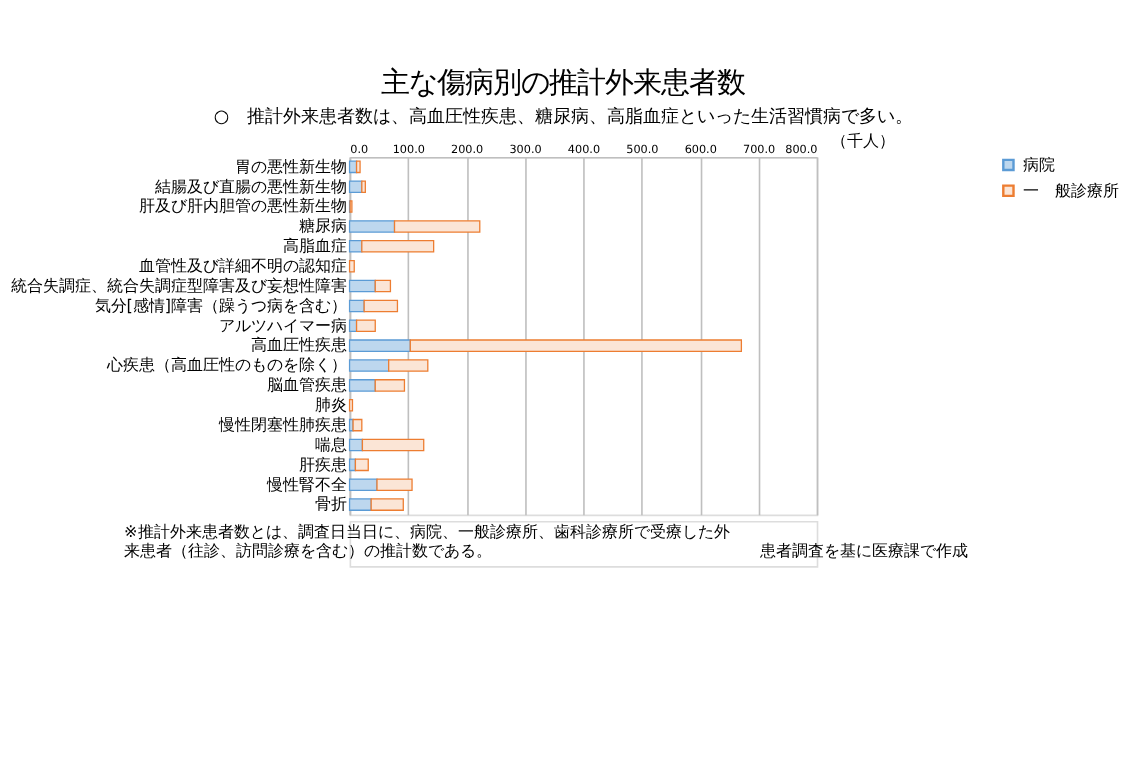 Image resolution: width=1126 pixels, height=774 pixels. What do you see at coordinates (427, 542) in the screenshot?
I see `text: ※推計外来患者数とは、調査日当日に、病院、一般診療所、歯科診療所で受療した外来患者（往診、訪問診療を含む）の推計数である。` at bounding box center [427, 542].